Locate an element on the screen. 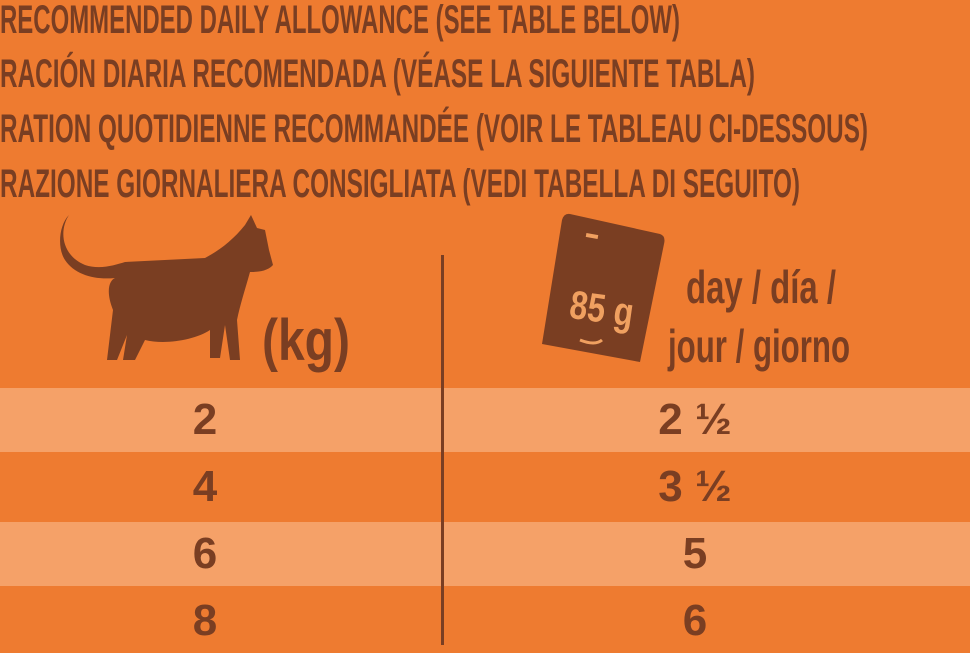 The image size is (970, 653). daily-header-line2: jour / giorno is located at coordinates (758, 346).